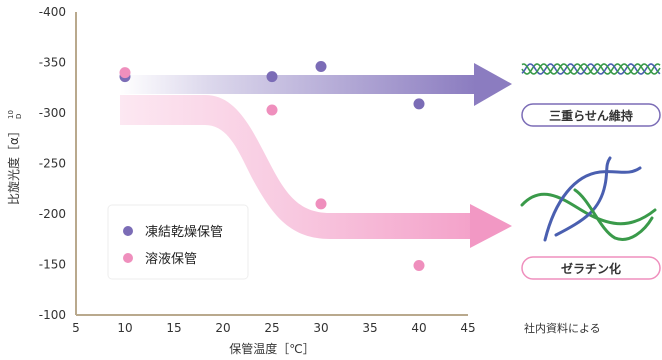 This screenshot has height=360, width=662. Describe the element at coordinates (222, 328) in the screenshot. I see `x-tick-label: 20` at that location.